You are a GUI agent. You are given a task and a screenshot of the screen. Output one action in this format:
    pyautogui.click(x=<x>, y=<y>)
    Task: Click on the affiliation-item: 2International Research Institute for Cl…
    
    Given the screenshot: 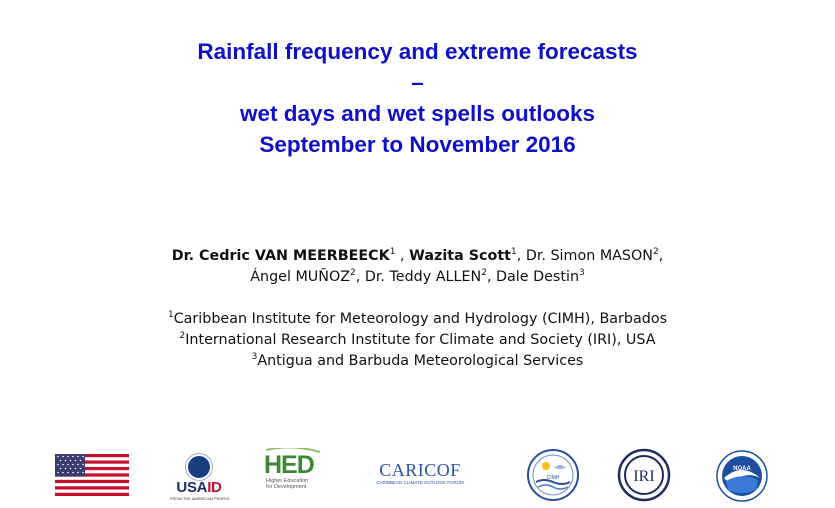 What is the action you would take?
    pyautogui.click(x=417, y=340)
    